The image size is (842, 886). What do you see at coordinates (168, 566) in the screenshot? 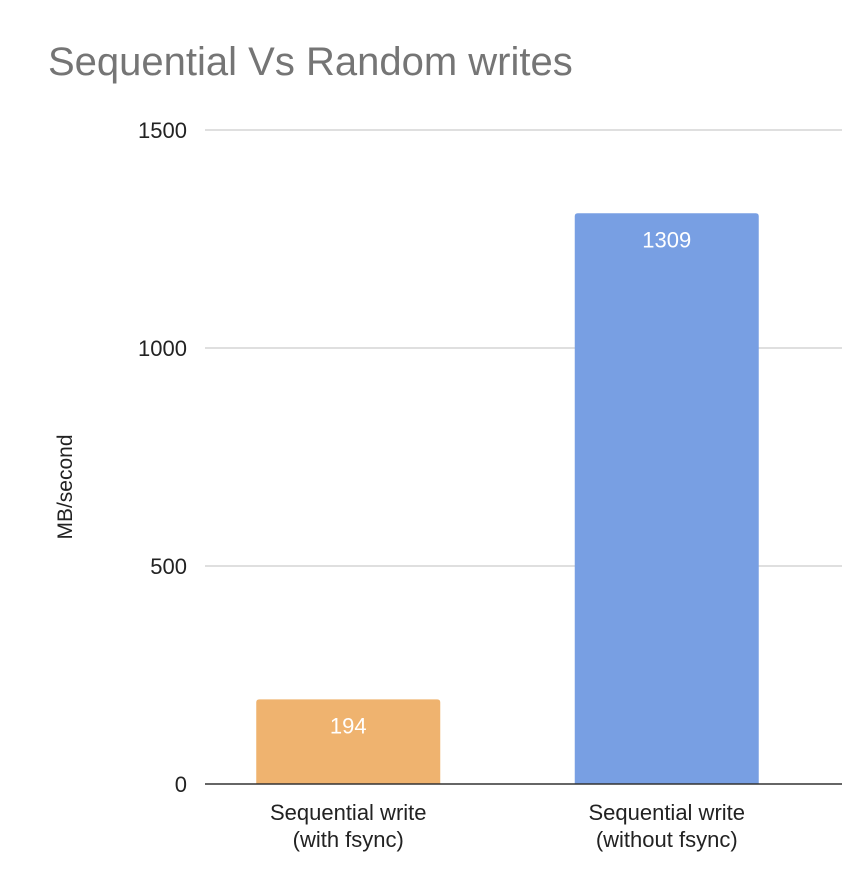
I see `y-tick-label: 500` at bounding box center [168, 566].